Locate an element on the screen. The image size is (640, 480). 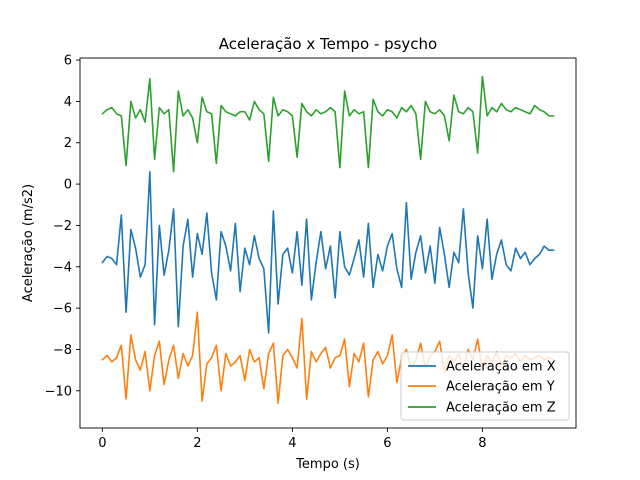
y-axis: −10 −8 −6 −4 −2 0 2 4 6 is located at coordinates (62, 226).